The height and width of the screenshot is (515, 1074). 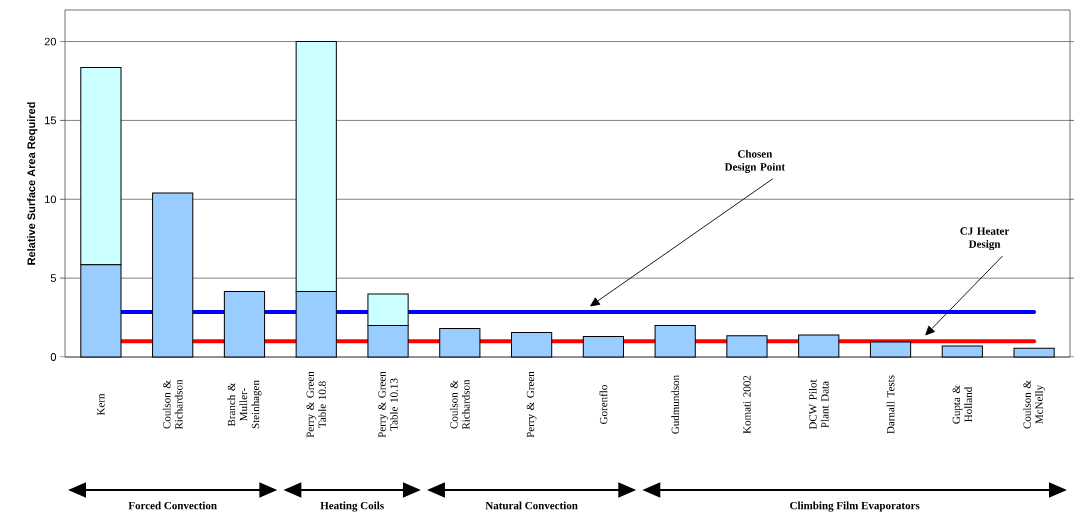 I want to click on x-tick-label: Darnall Tests, so click(x=890, y=404).